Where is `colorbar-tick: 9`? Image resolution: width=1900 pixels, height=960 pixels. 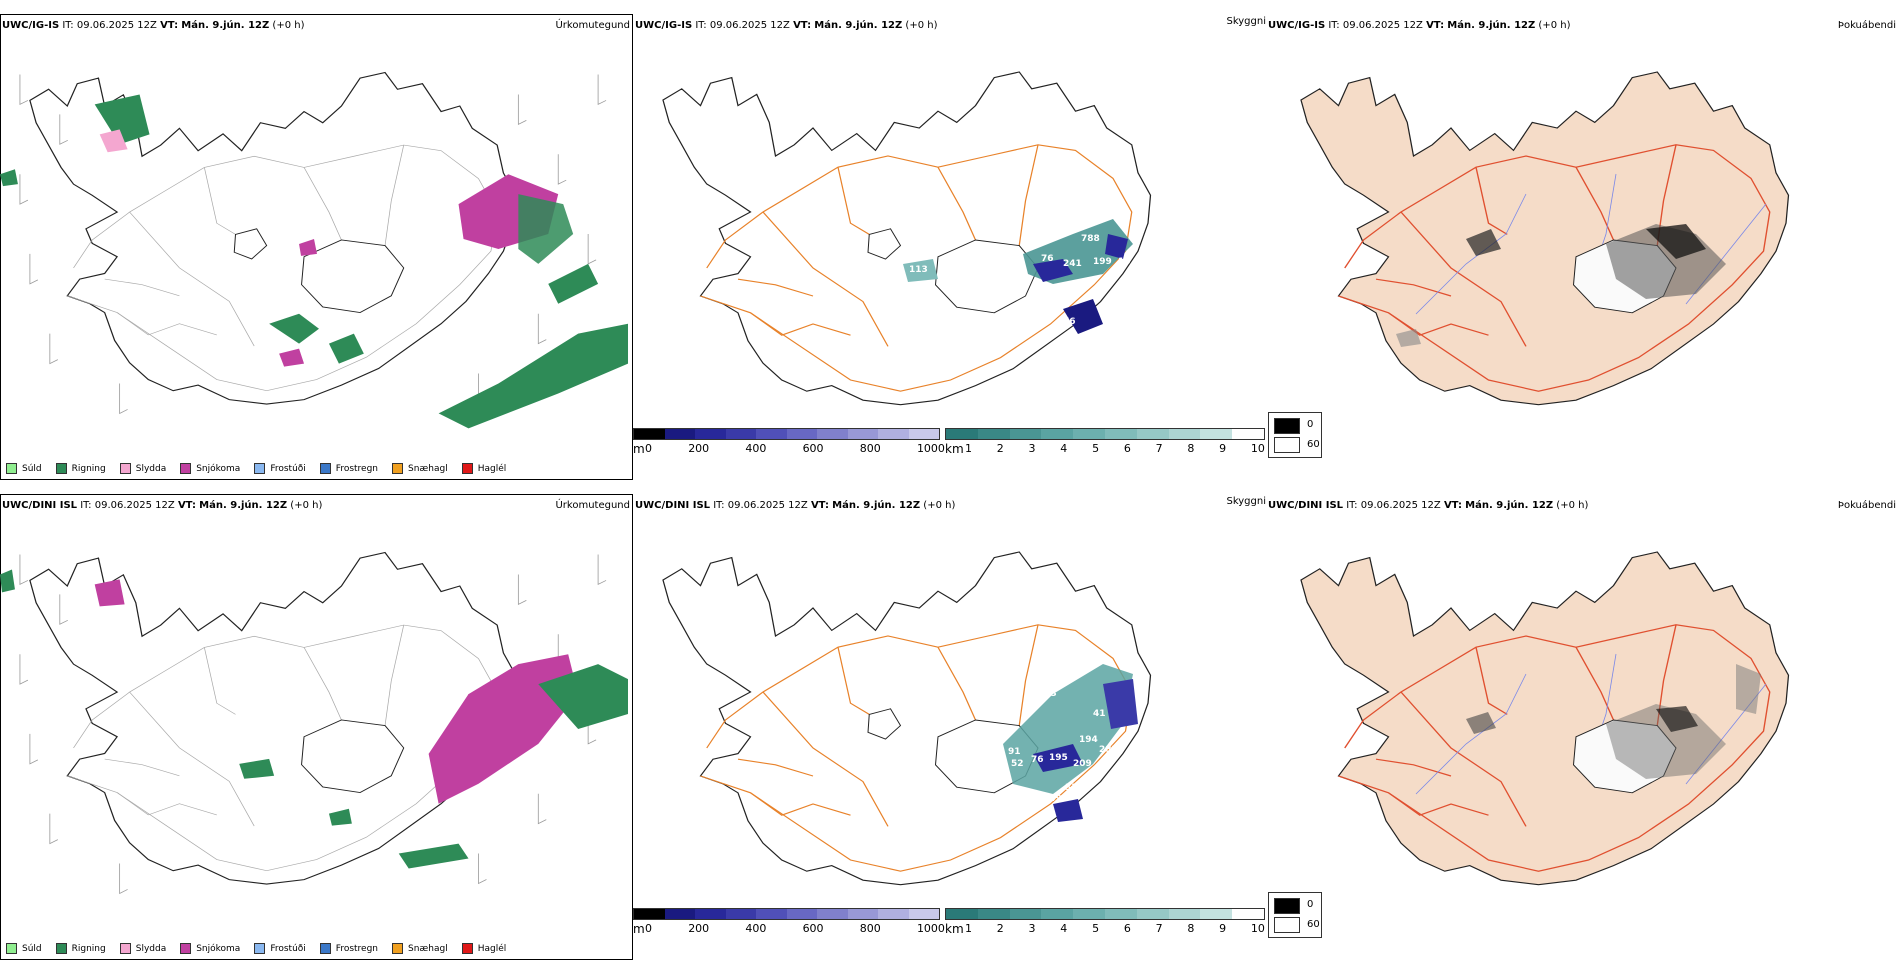
colorbar-tick: 9 is located at coordinates (1223, 448).